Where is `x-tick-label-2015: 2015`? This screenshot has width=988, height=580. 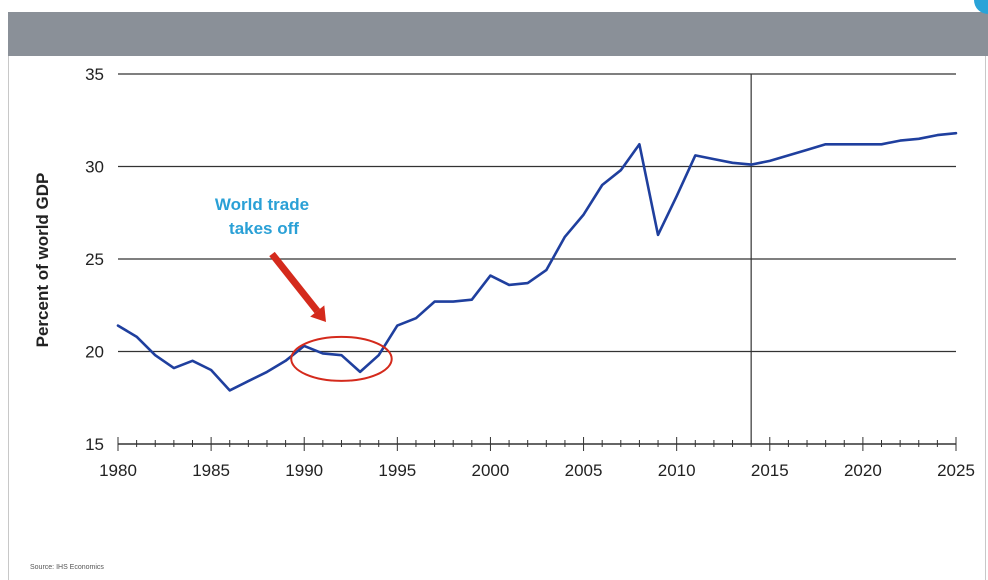 x-tick-label-2015: 2015 is located at coordinates (770, 470).